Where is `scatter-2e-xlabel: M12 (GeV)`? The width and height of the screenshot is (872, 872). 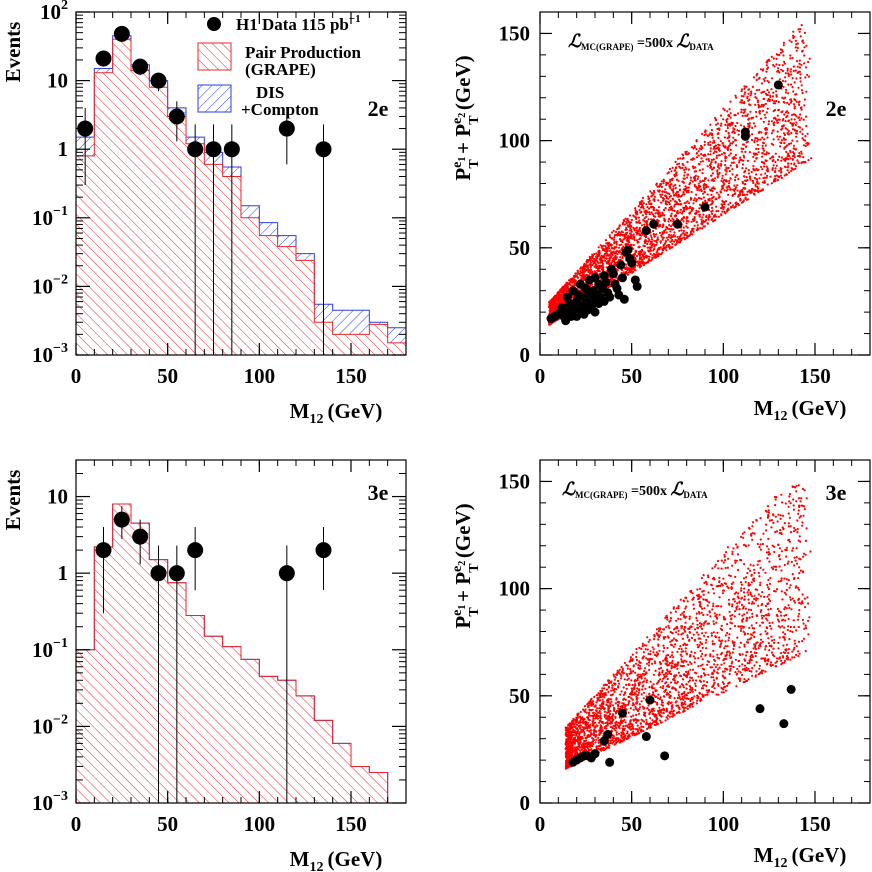 scatter-2e-xlabel: M12 (GeV) is located at coordinates (800, 410).